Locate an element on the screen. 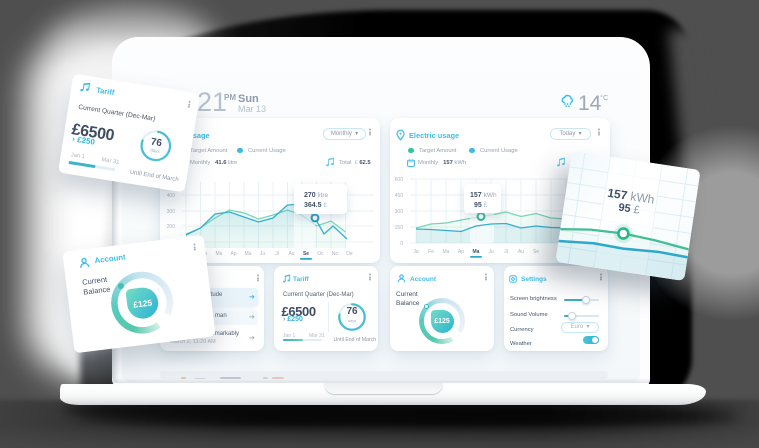 This screenshot has height=448, width=759. svg-text: 0 is located at coordinates (401, 244).